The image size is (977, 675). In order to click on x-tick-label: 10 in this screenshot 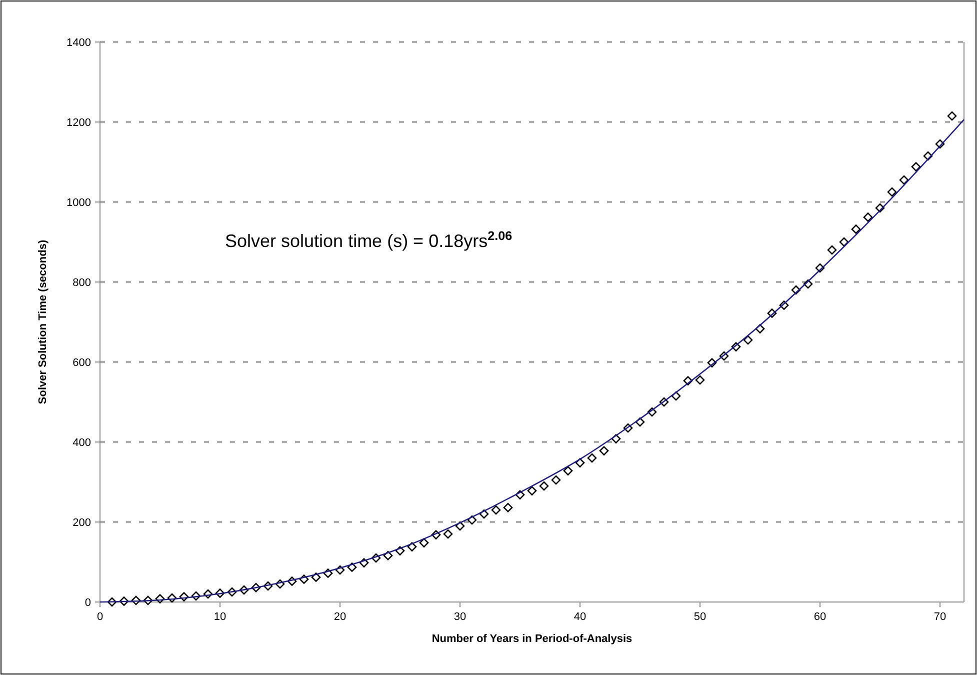, I will do `click(220, 617)`.